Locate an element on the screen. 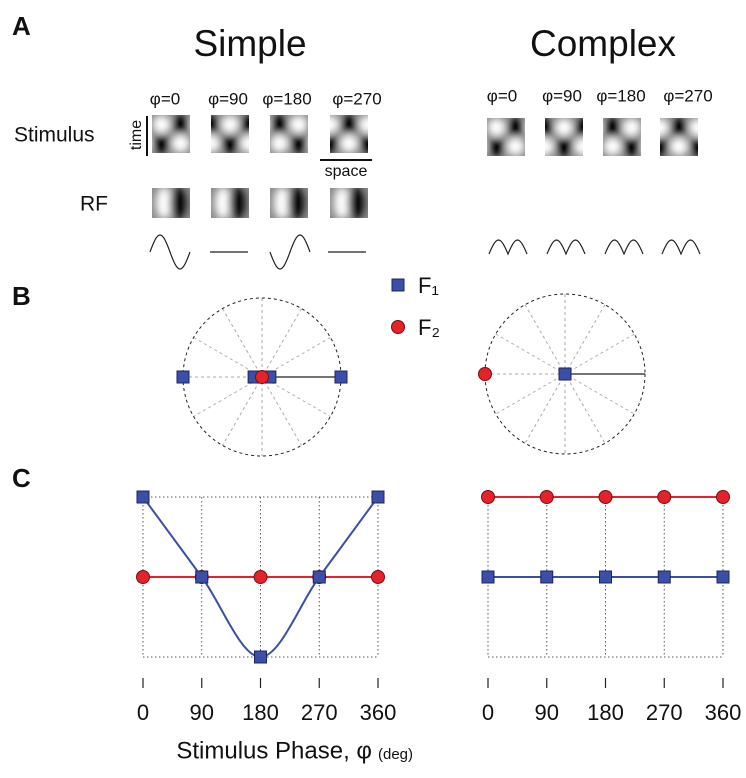 Image resolution: width=746 pixels, height=778 pixels. row-label: Stimulus is located at coordinates (54, 135).